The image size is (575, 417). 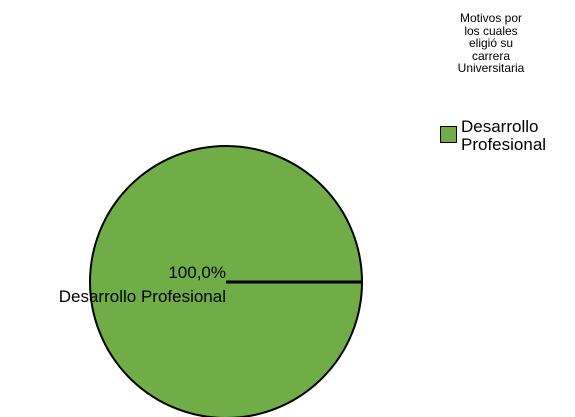 What do you see at coordinates (504, 135) in the screenshot?
I see `legend-label: Desarrollo Profesional` at bounding box center [504, 135].